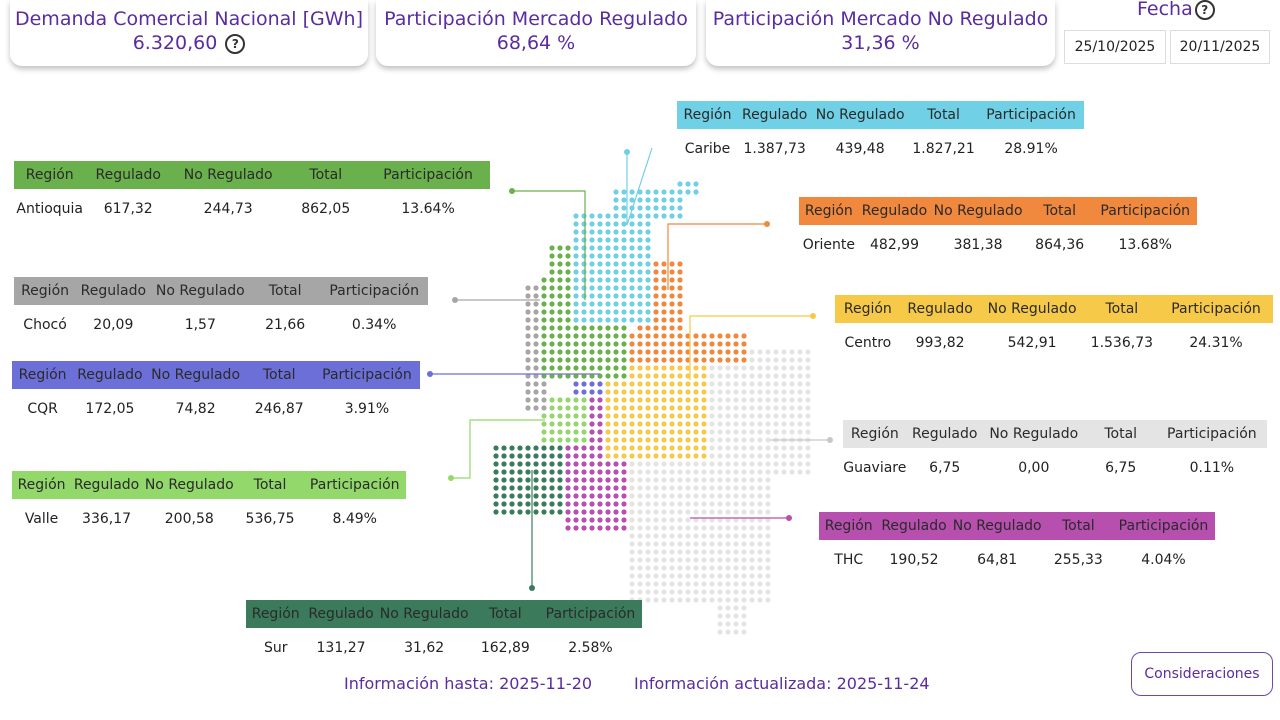  Describe the element at coordinates (341, 648) in the screenshot. I see `table-cell: 131,27` at that location.